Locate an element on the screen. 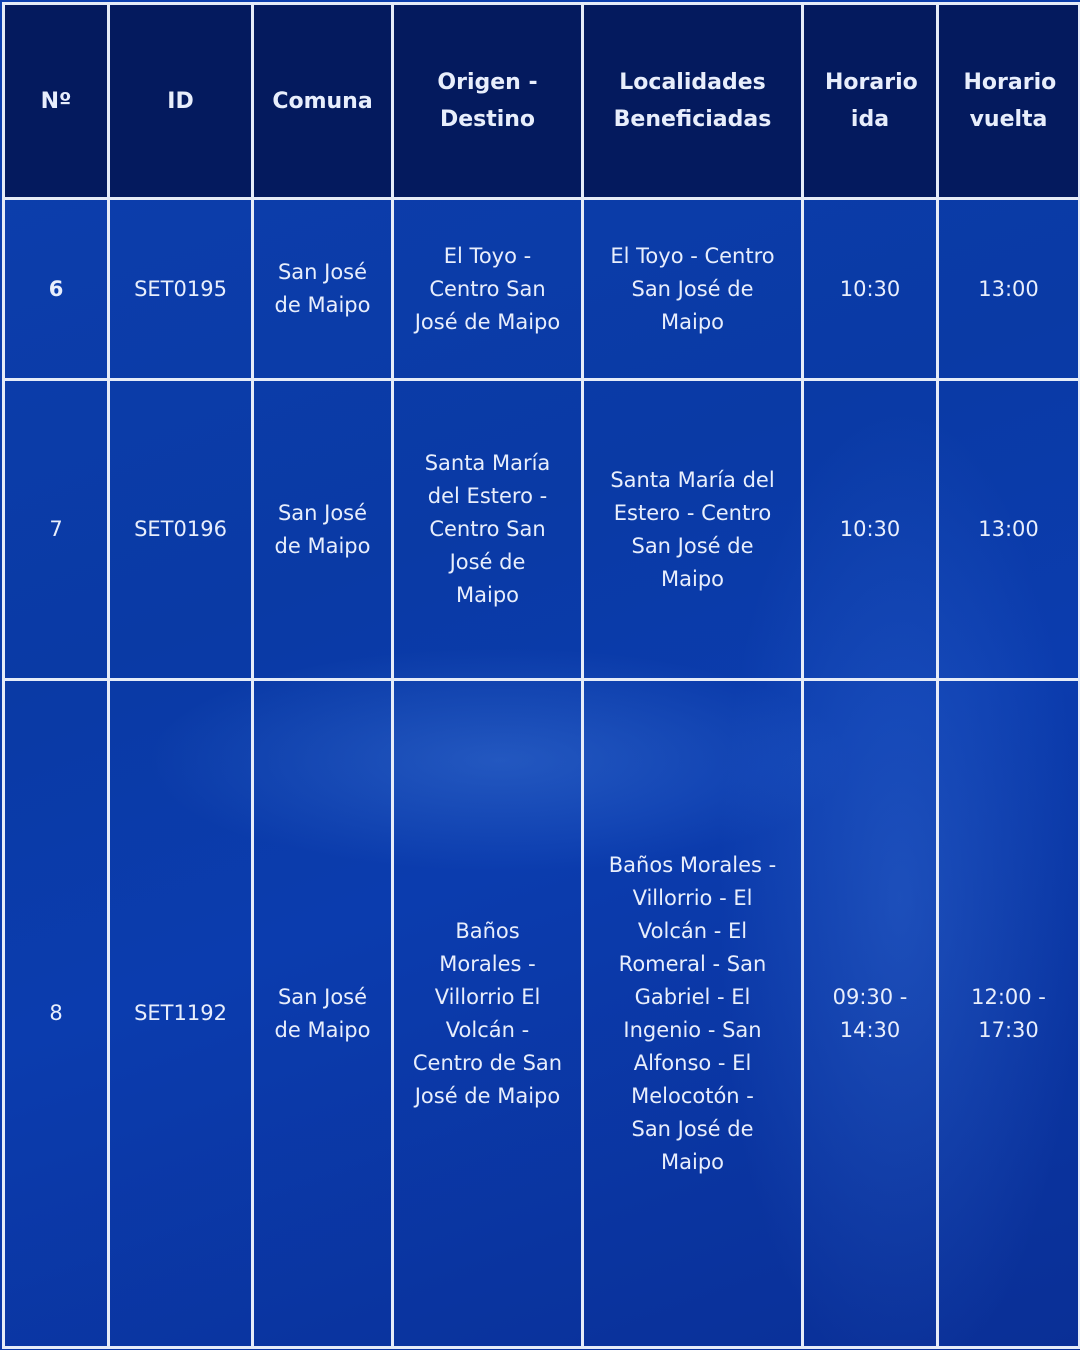 This screenshot has height=1350, width=1080. cell-n: 6 is located at coordinates (56, 289).